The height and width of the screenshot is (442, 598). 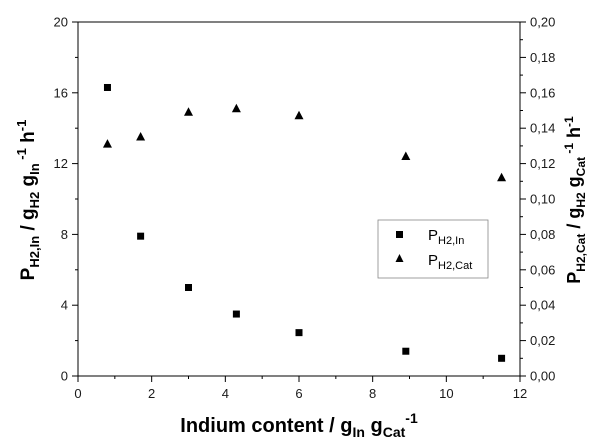 I want to click on y-left-tick-label: 0, so click(x=64, y=376).